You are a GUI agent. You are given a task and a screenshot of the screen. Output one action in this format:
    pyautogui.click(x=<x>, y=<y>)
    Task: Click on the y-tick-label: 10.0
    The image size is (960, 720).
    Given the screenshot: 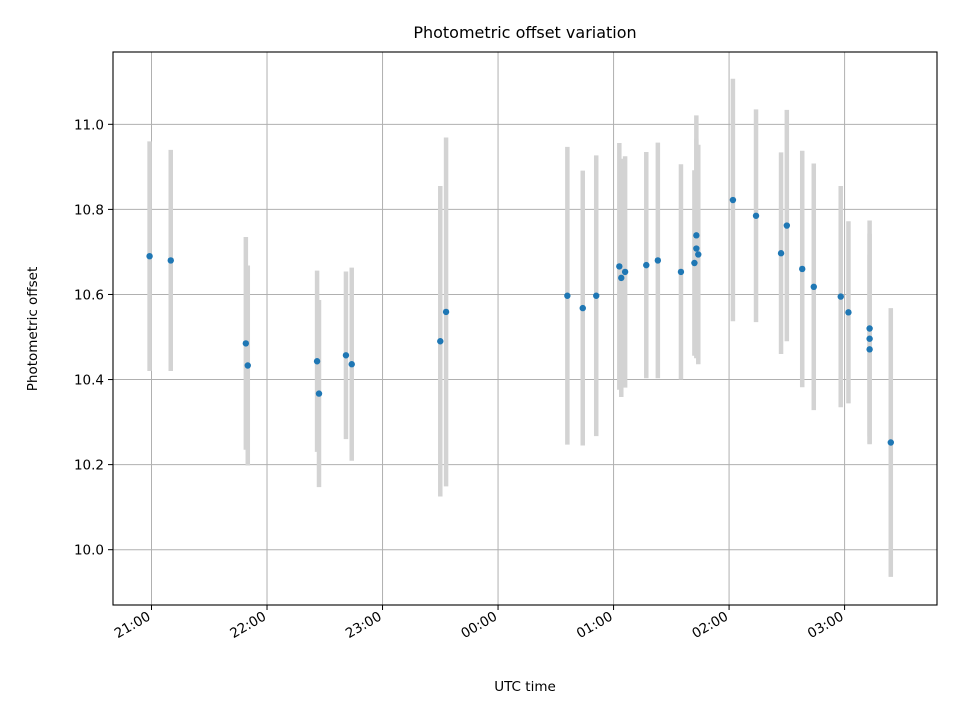 What is the action you would take?
    pyautogui.click(x=89, y=551)
    